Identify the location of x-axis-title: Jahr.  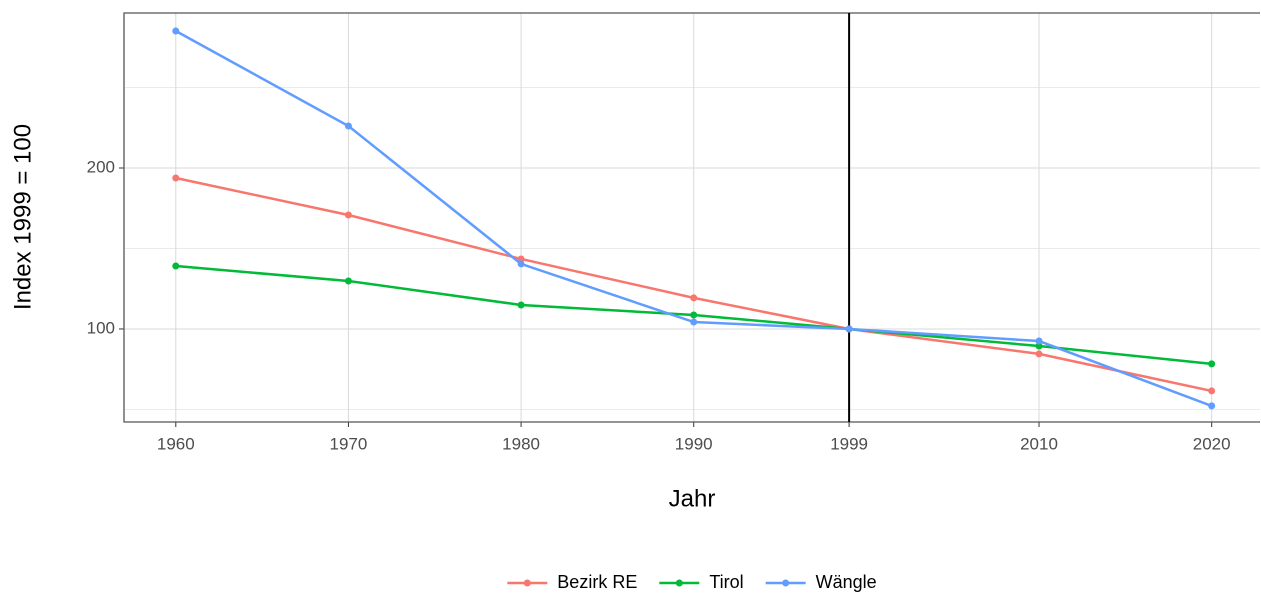
(692, 498).